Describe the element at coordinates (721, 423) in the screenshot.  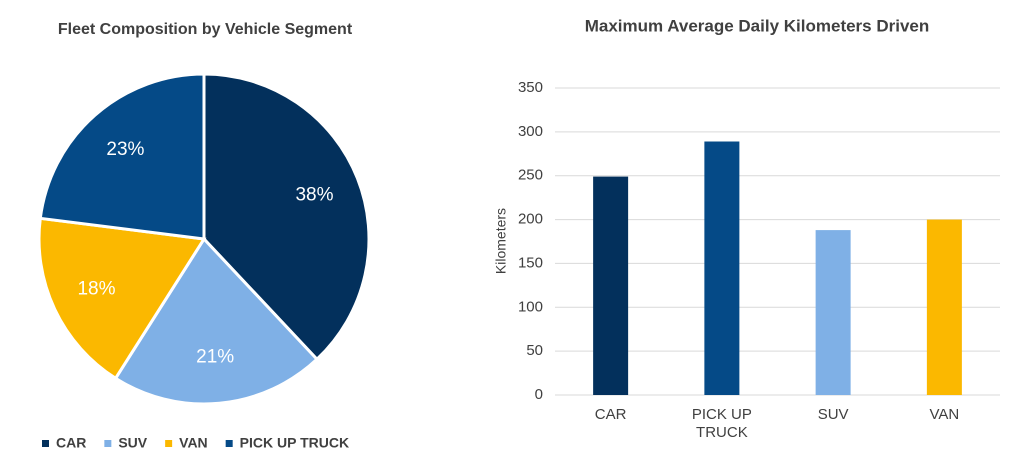
I see `x-tick-label: PICK UP TRUCK` at that location.